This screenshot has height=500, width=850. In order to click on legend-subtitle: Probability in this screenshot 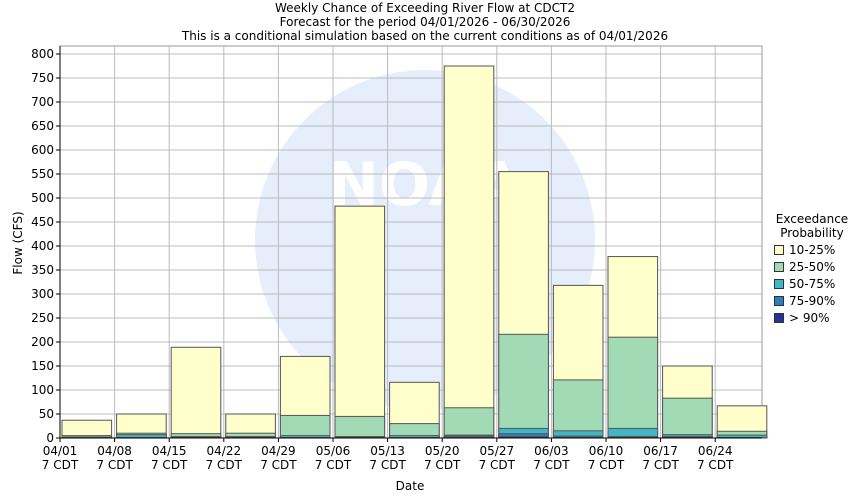, I will do `click(812, 233)`.